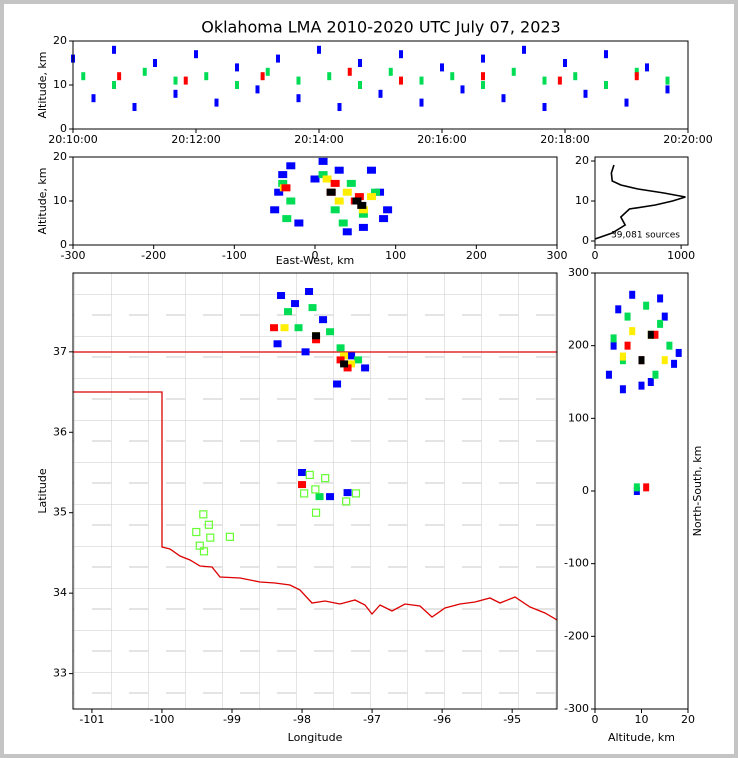  What do you see at coordinates (42, 84) in the screenshot?
I see `y-axis-label: Altitude, km` at bounding box center [42, 84].